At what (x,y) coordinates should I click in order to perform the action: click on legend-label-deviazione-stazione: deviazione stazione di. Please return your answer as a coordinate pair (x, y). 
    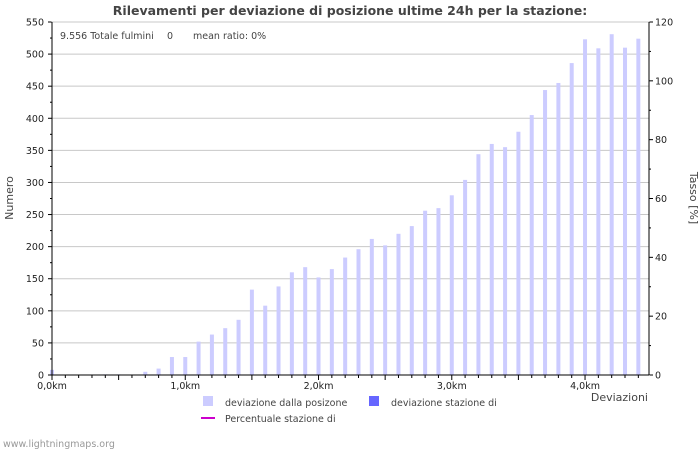
    Looking at the image, I should click on (444, 403).